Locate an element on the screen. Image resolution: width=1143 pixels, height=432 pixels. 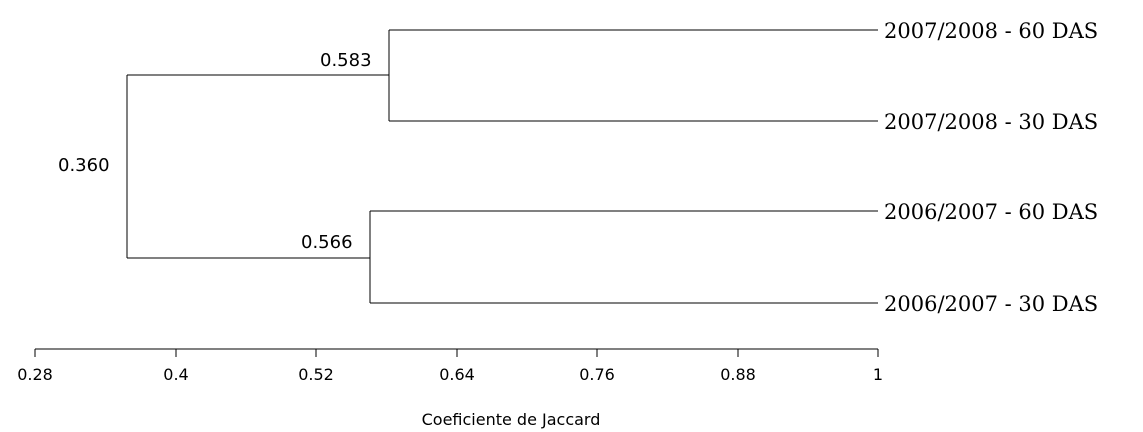
x-tick-label: 0.88 is located at coordinates (738, 374).